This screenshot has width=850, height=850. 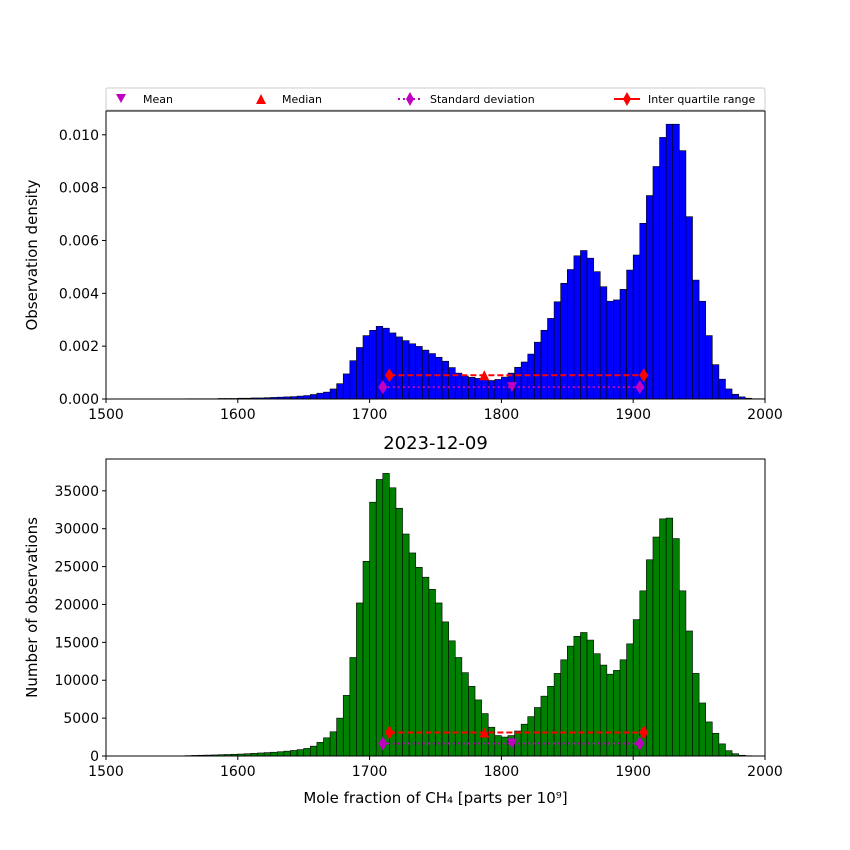 I want to click on legend-mean: Mean, so click(x=144, y=99).